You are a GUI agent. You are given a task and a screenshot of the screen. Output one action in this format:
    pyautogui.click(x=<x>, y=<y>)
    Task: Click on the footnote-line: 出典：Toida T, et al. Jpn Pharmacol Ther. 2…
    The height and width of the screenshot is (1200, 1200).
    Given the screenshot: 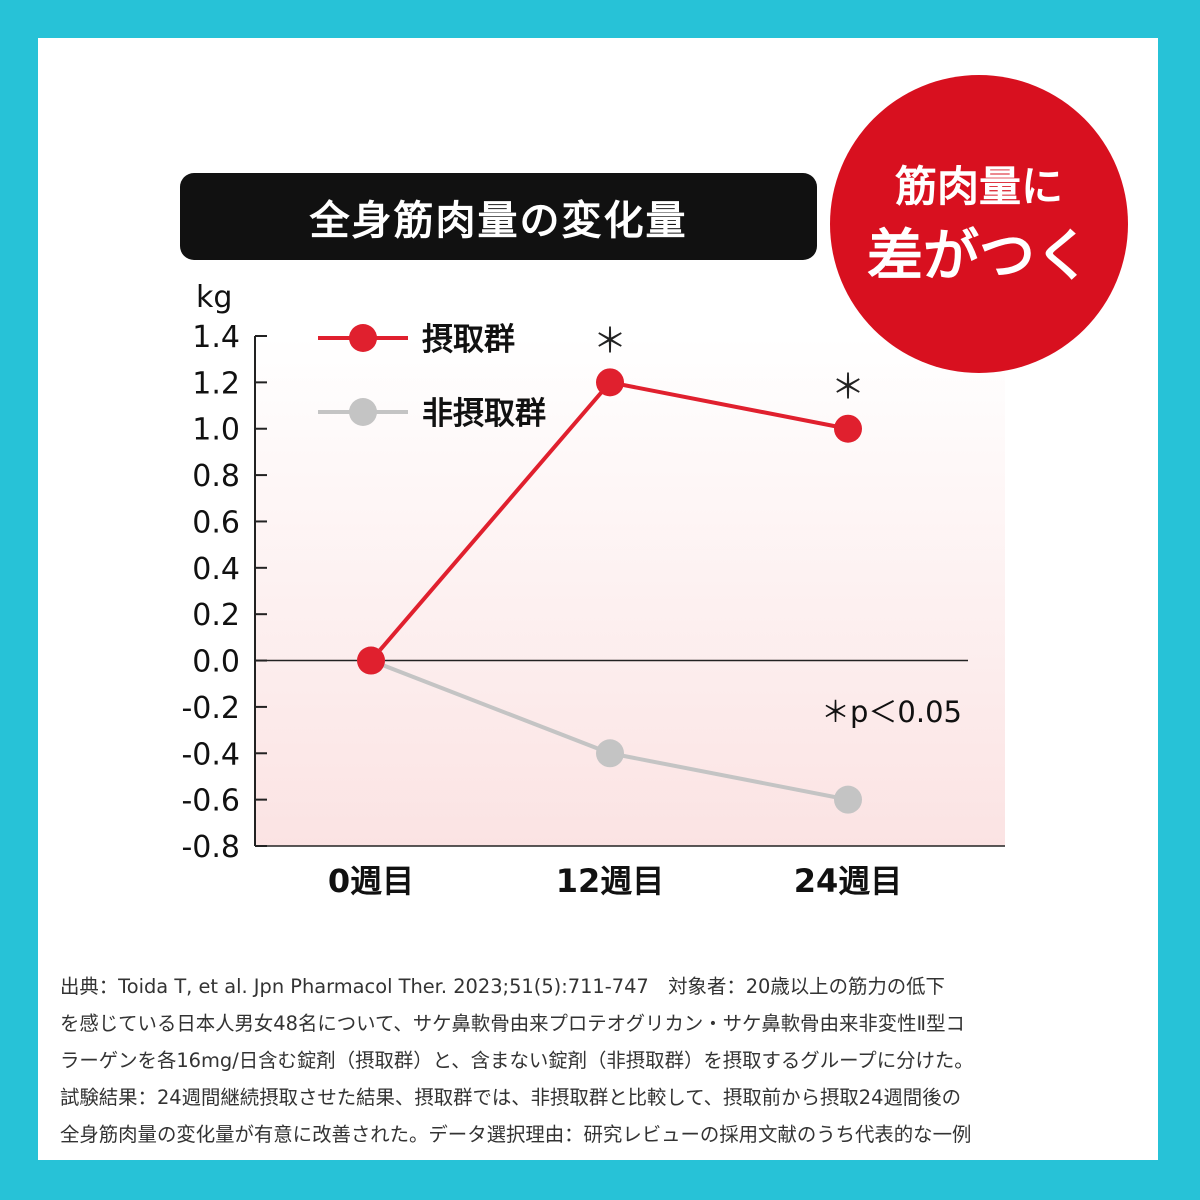 What is the action you would take?
    pyautogui.click(x=502, y=986)
    